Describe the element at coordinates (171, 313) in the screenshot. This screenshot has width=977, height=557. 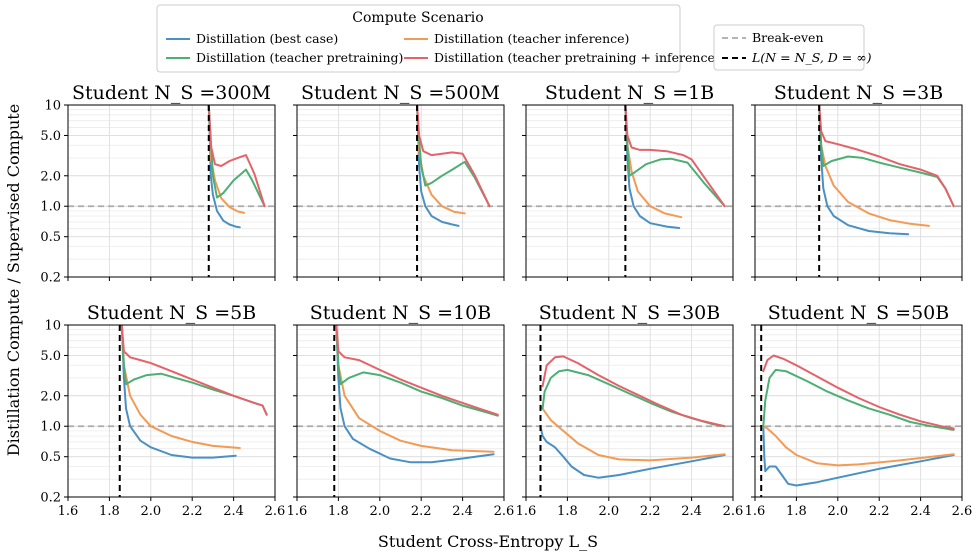
I see `panel-title: Student N_S =5B` at that location.